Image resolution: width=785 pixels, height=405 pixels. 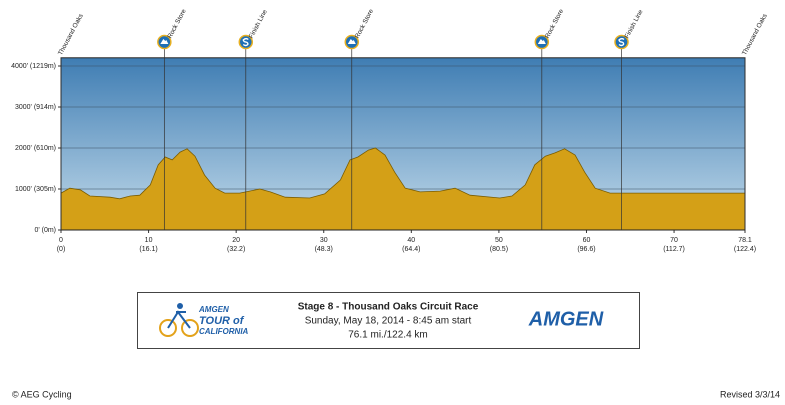 I want to click on logo-text: AMGEN, so click(x=213, y=309).